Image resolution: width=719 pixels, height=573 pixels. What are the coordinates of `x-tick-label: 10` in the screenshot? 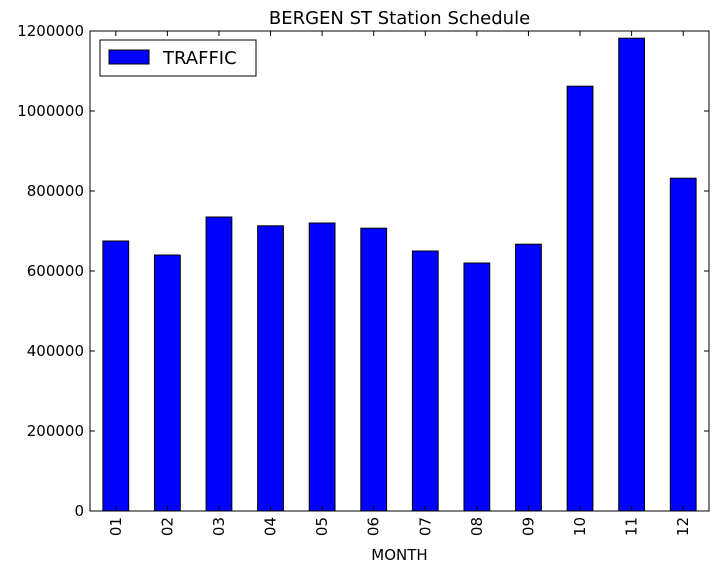 It's located at (580, 526).